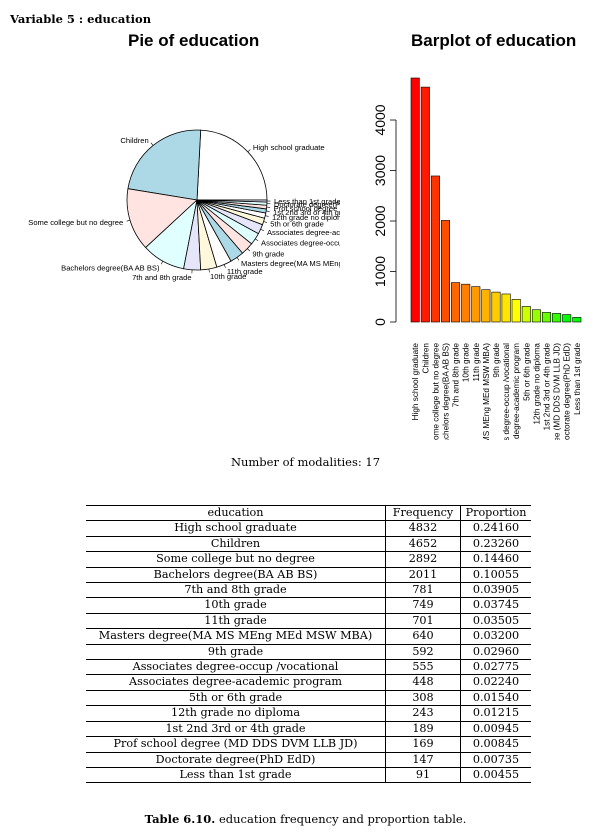 The height and width of the screenshot is (835, 611). Describe the element at coordinates (300, 243) in the screenshot. I see `pie-slice-label: Associates degree-occup /vocational` at that location.